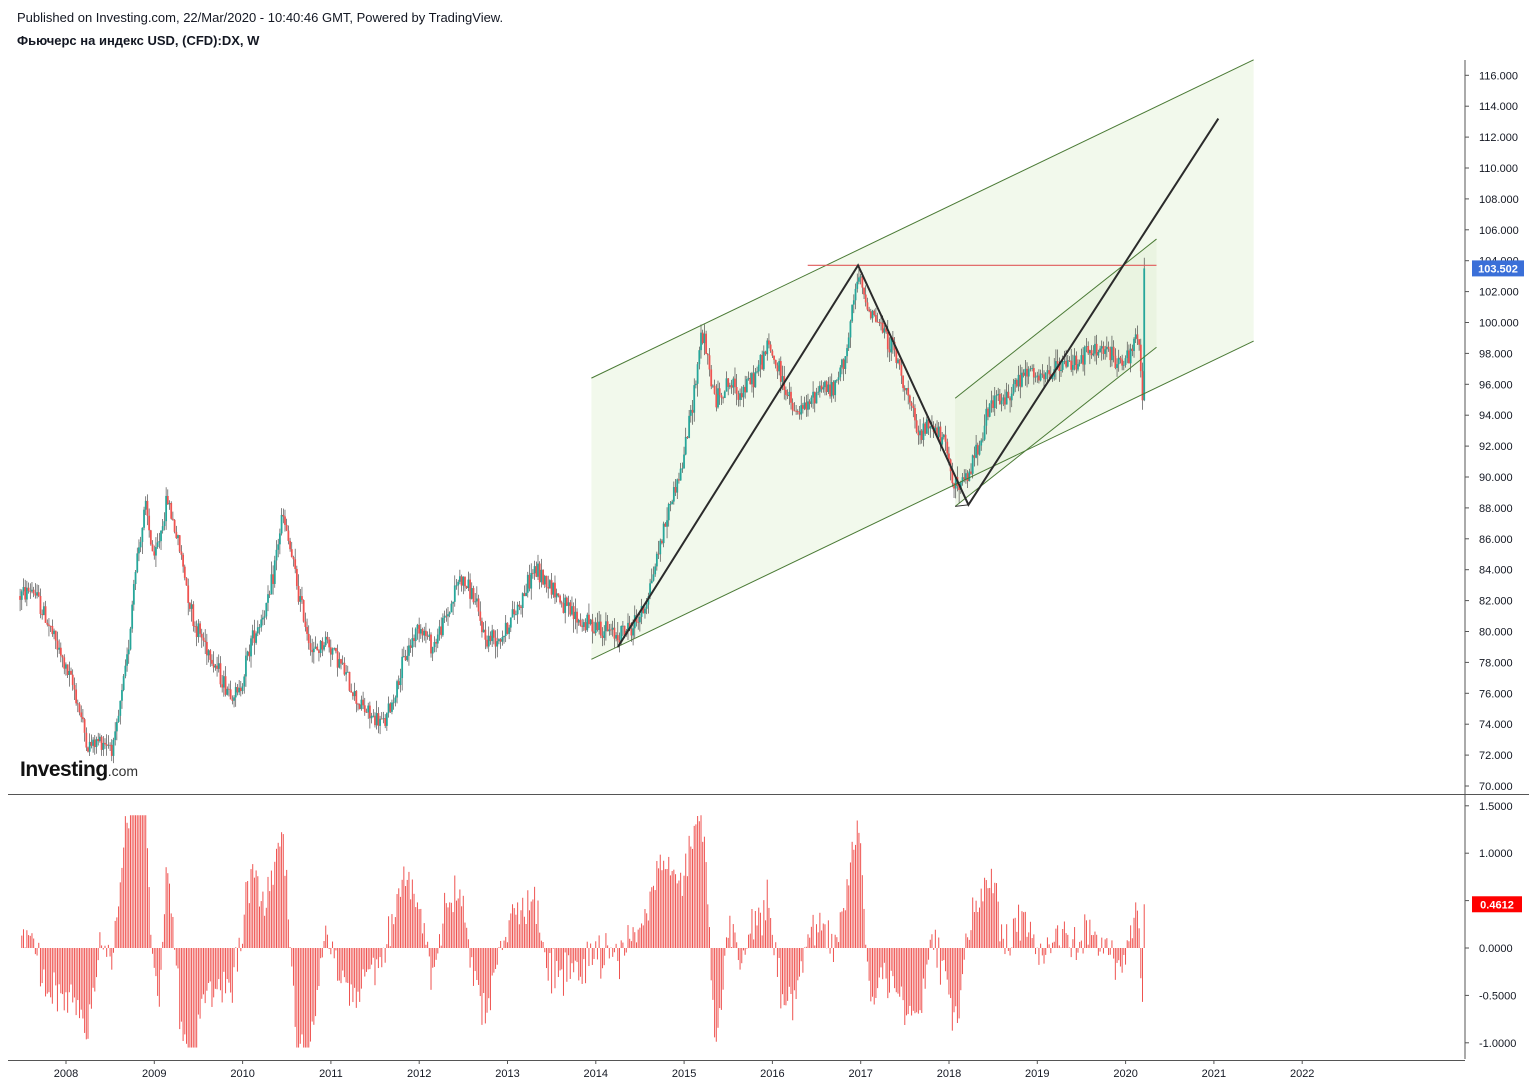 The height and width of the screenshot is (1086, 1529). Describe the element at coordinates (1214, 1074) in the screenshot. I see `time-tick-label: 2021` at that location.